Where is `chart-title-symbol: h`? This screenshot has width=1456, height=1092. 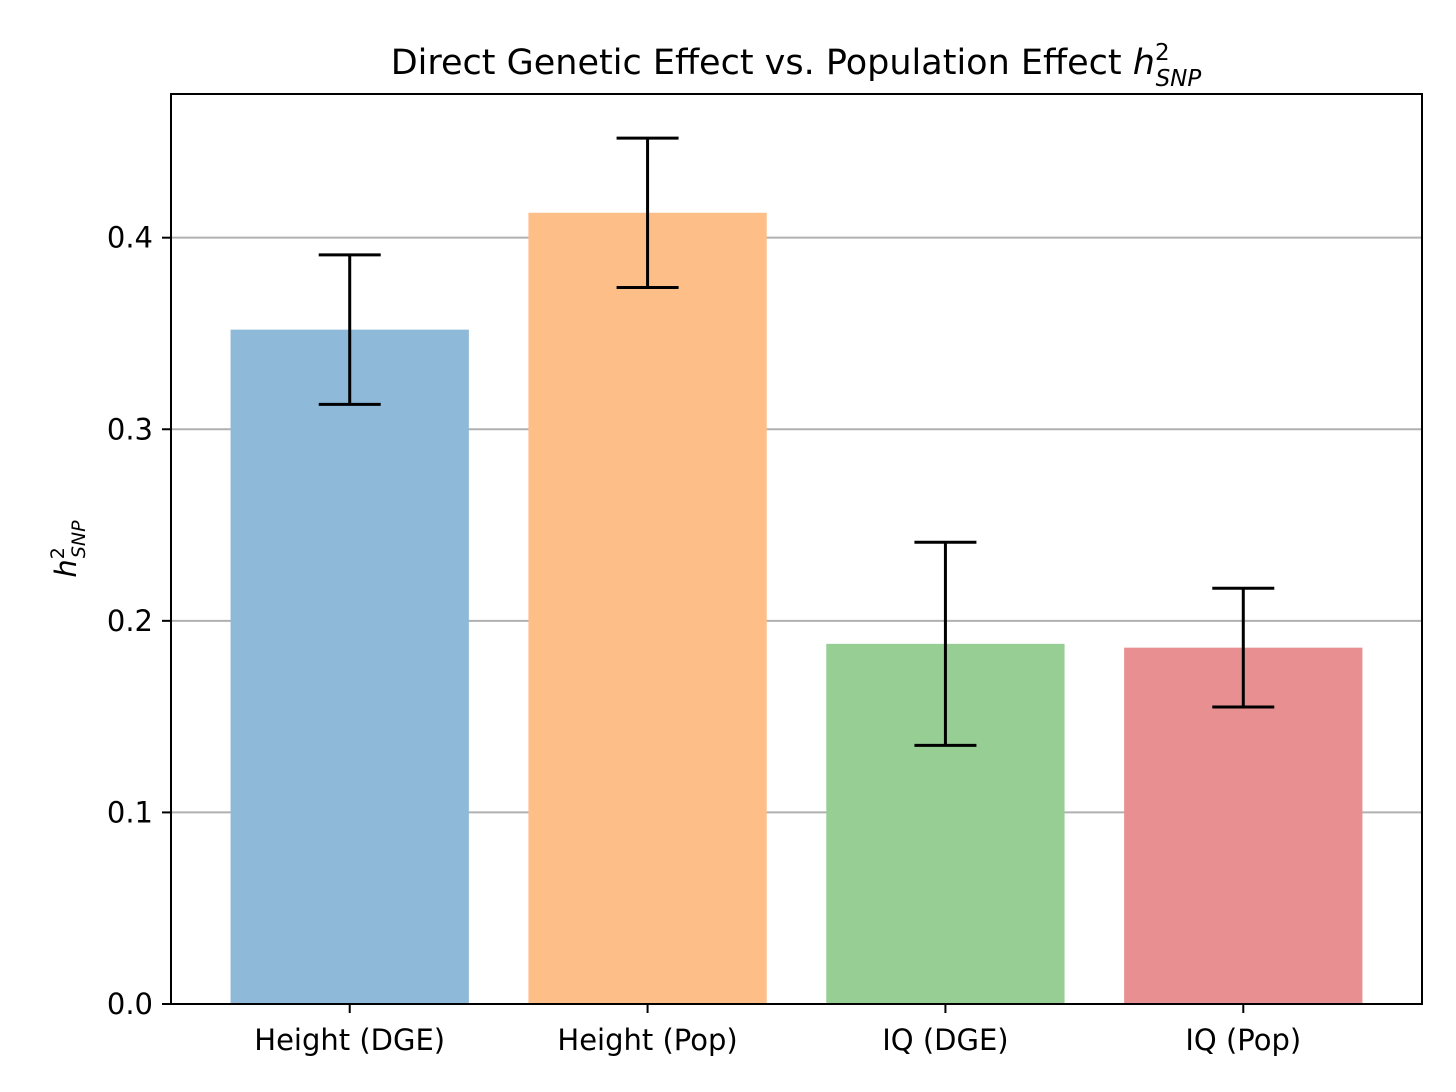 chart-title-symbol: h is located at coordinates (1144, 63).